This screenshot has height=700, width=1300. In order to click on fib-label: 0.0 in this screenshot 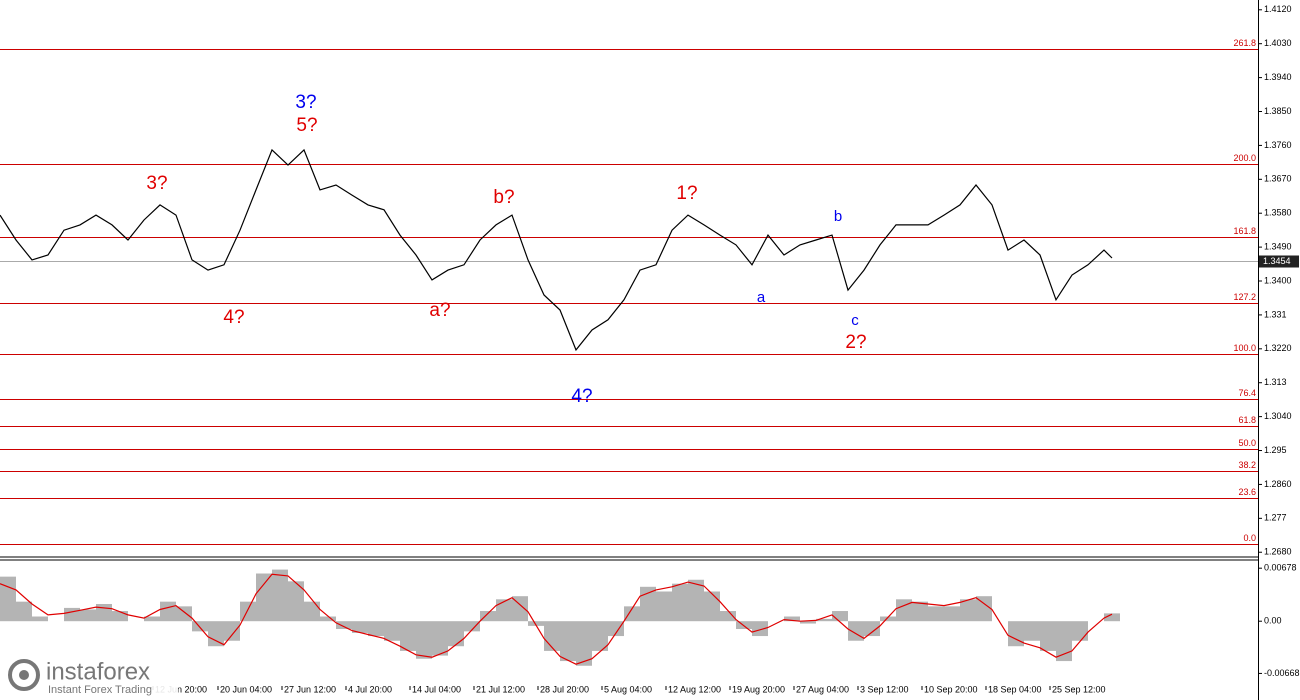, I will do `click(1249, 538)`.